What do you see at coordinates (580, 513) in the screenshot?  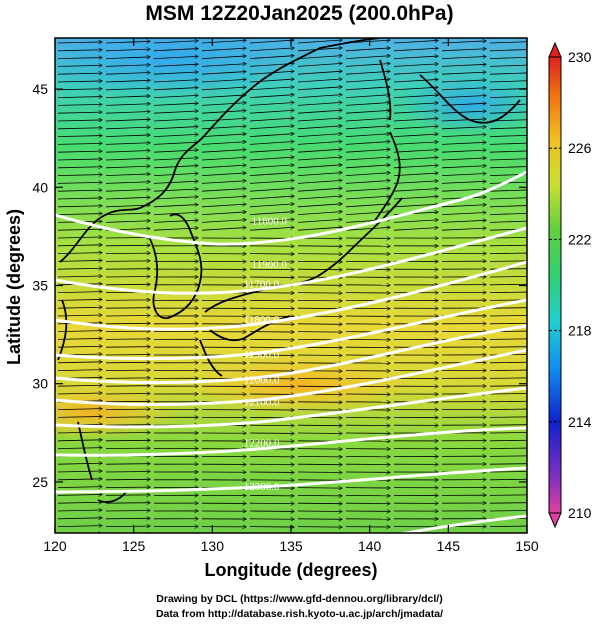 I see `colorbar-tick-label: 210` at bounding box center [580, 513].